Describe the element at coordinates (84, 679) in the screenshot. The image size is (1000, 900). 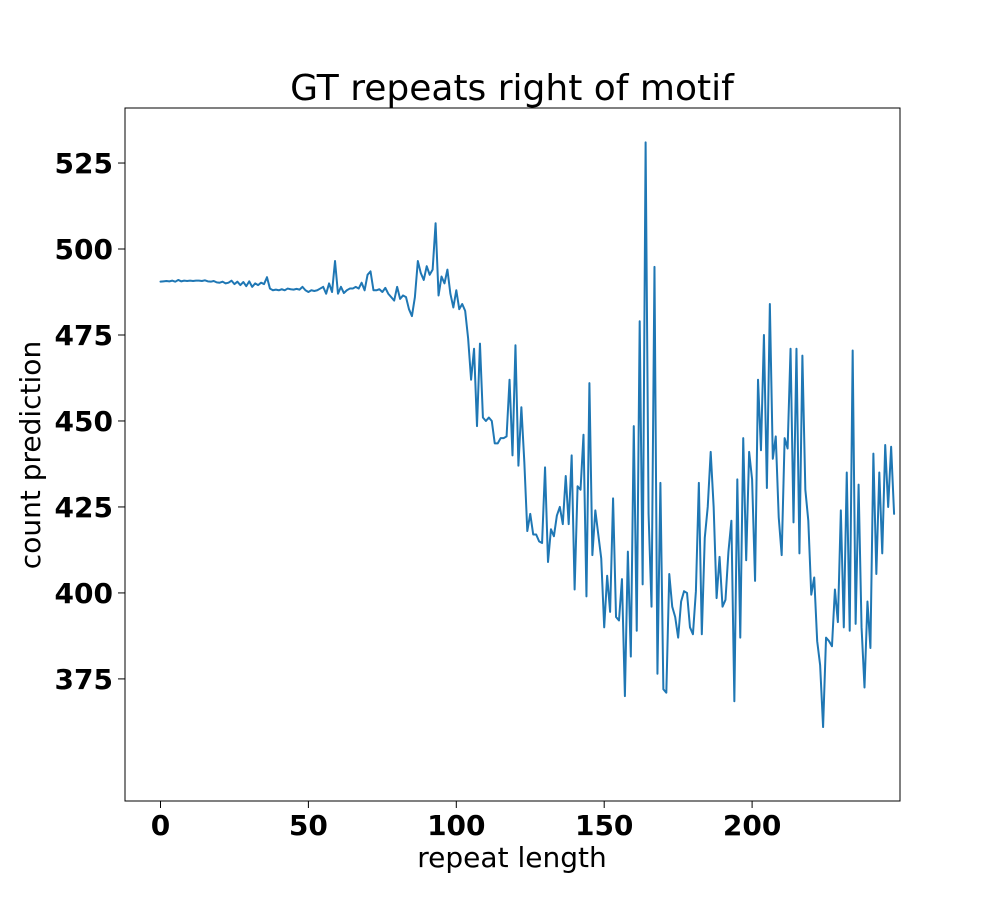
I see `y-tick-label-375: 375` at that location.